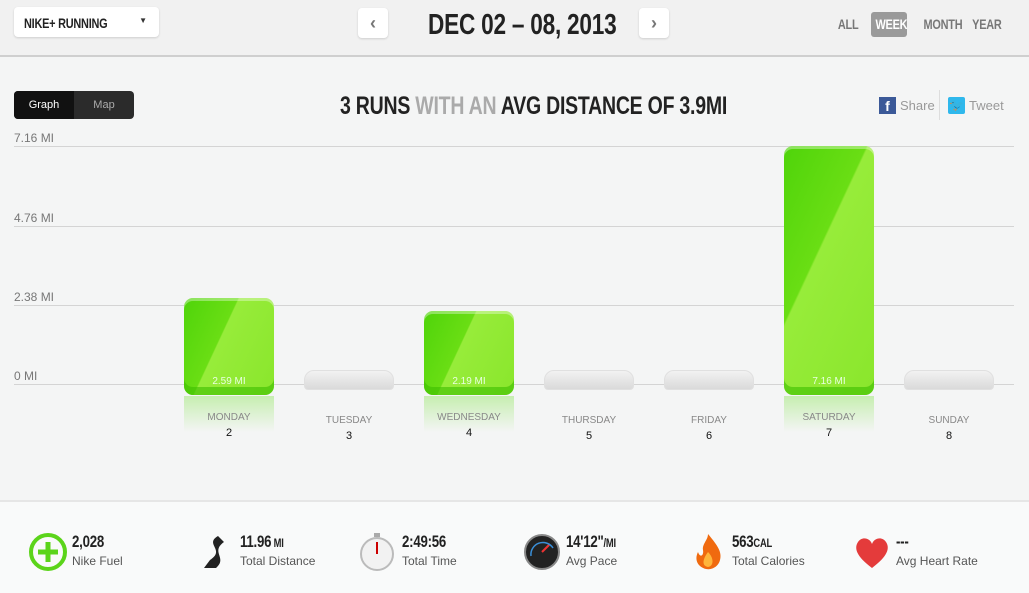  I want to click on prev-week-button: ‹, so click(373, 23).